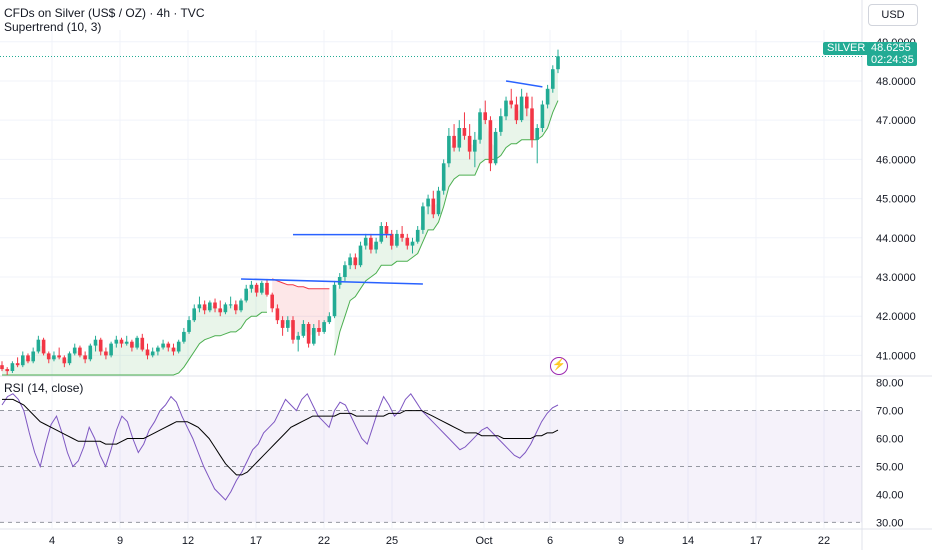 The width and height of the screenshot is (932, 550). Describe the element at coordinates (890, 384) in the screenshot. I see `rsi-tick-label: 80.00` at that location.